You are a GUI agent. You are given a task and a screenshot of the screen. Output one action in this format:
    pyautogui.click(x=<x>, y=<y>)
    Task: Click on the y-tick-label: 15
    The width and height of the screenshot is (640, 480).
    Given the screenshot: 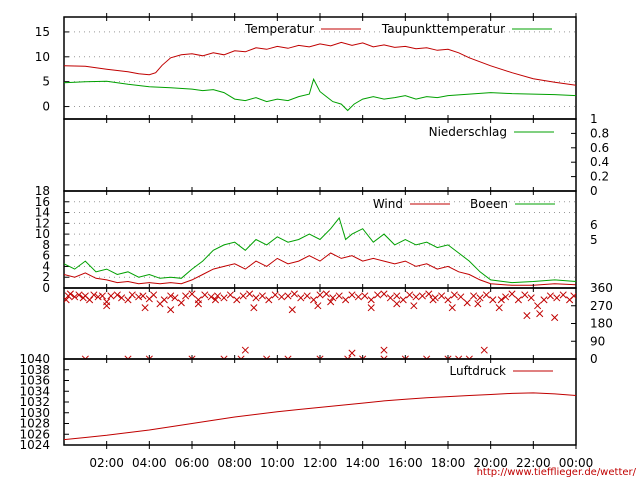 What is the action you would take?
    pyautogui.click(x=42, y=32)
    